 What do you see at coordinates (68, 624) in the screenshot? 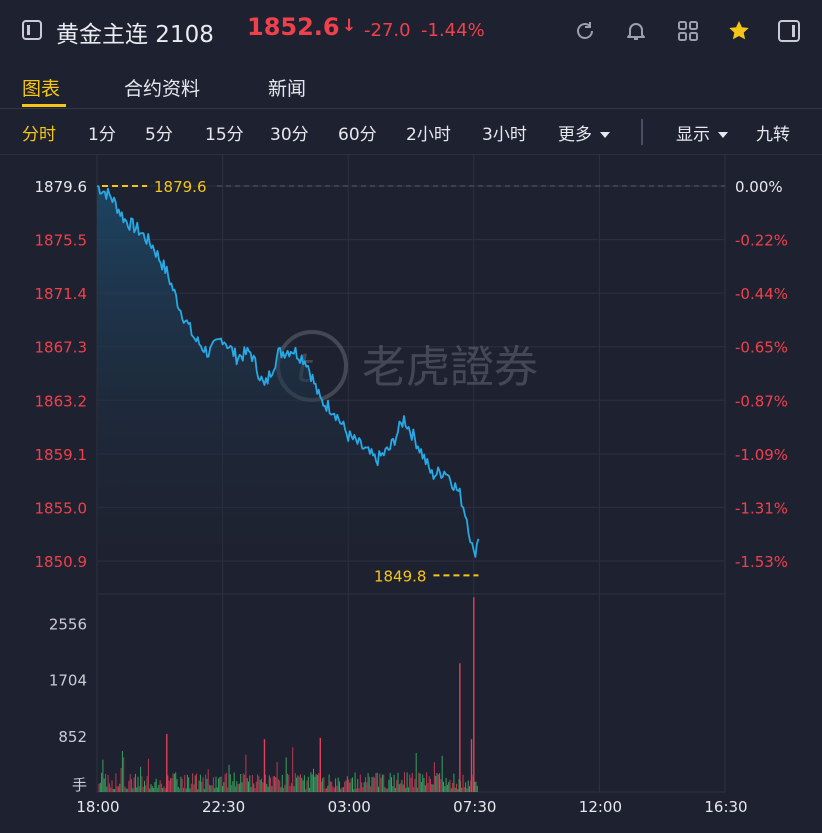
I see `volume-axis-label: 2556` at bounding box center [68, 624].